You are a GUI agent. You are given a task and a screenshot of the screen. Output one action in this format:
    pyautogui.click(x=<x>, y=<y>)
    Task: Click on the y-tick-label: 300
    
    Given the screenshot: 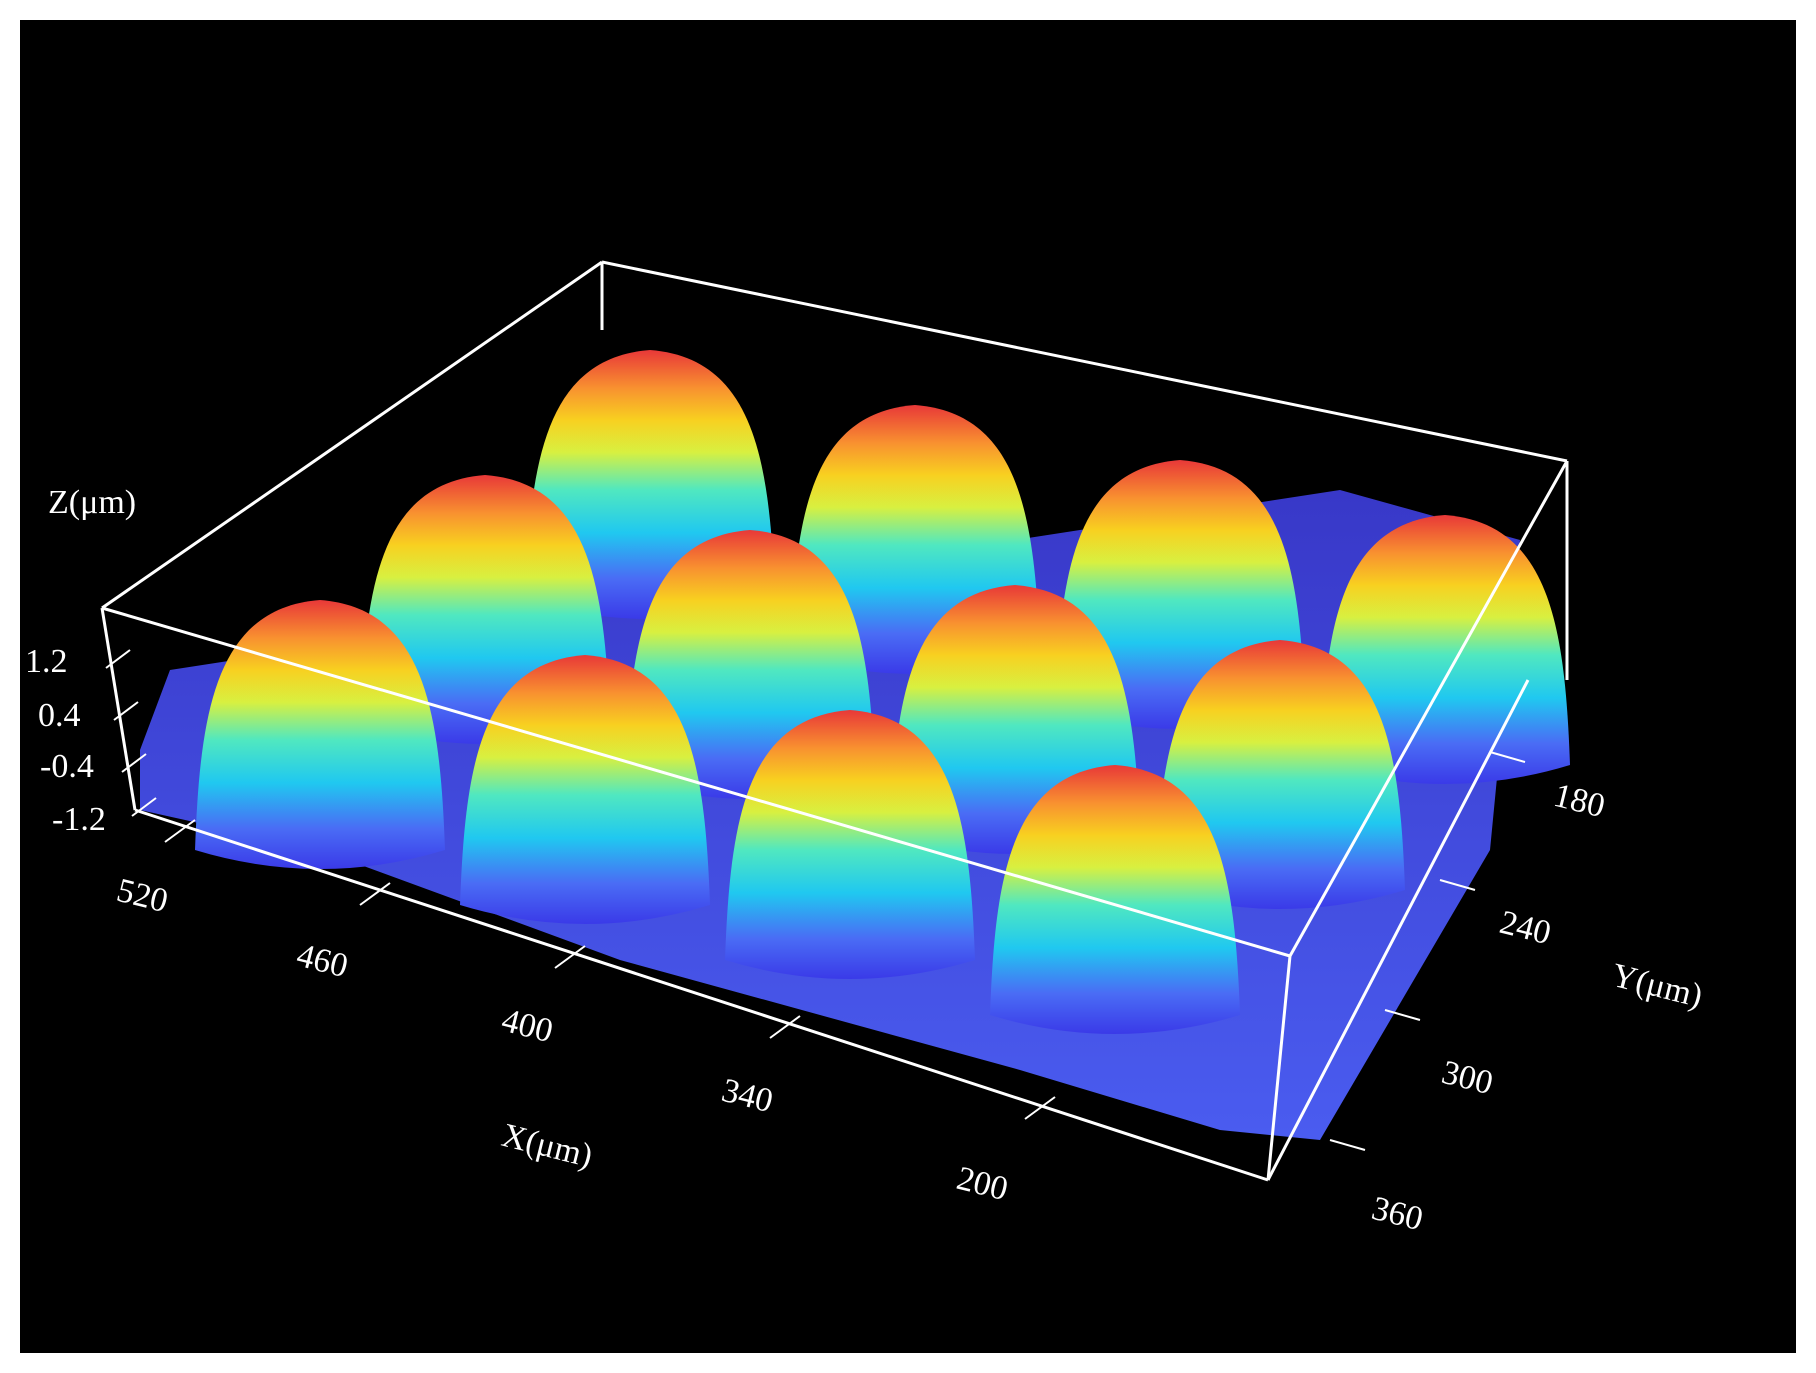 What is the action you would take?
    pyautogui.click(x=1467, y=1078)
    